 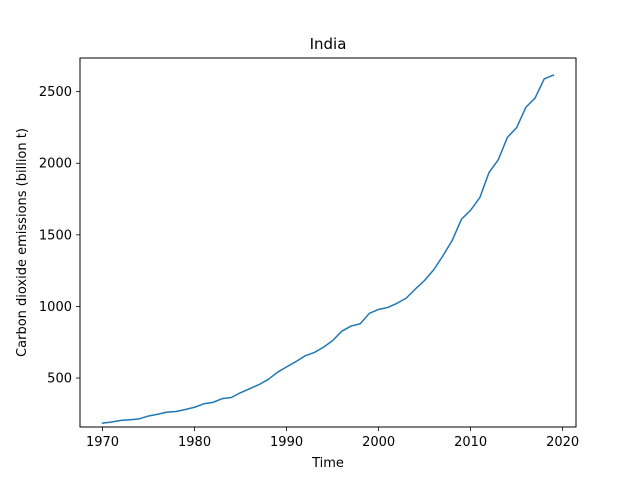 What do you see at coordinates (328, 44) in the screenshot?
I see `chart-title: India` at bounding box center [328, 44].